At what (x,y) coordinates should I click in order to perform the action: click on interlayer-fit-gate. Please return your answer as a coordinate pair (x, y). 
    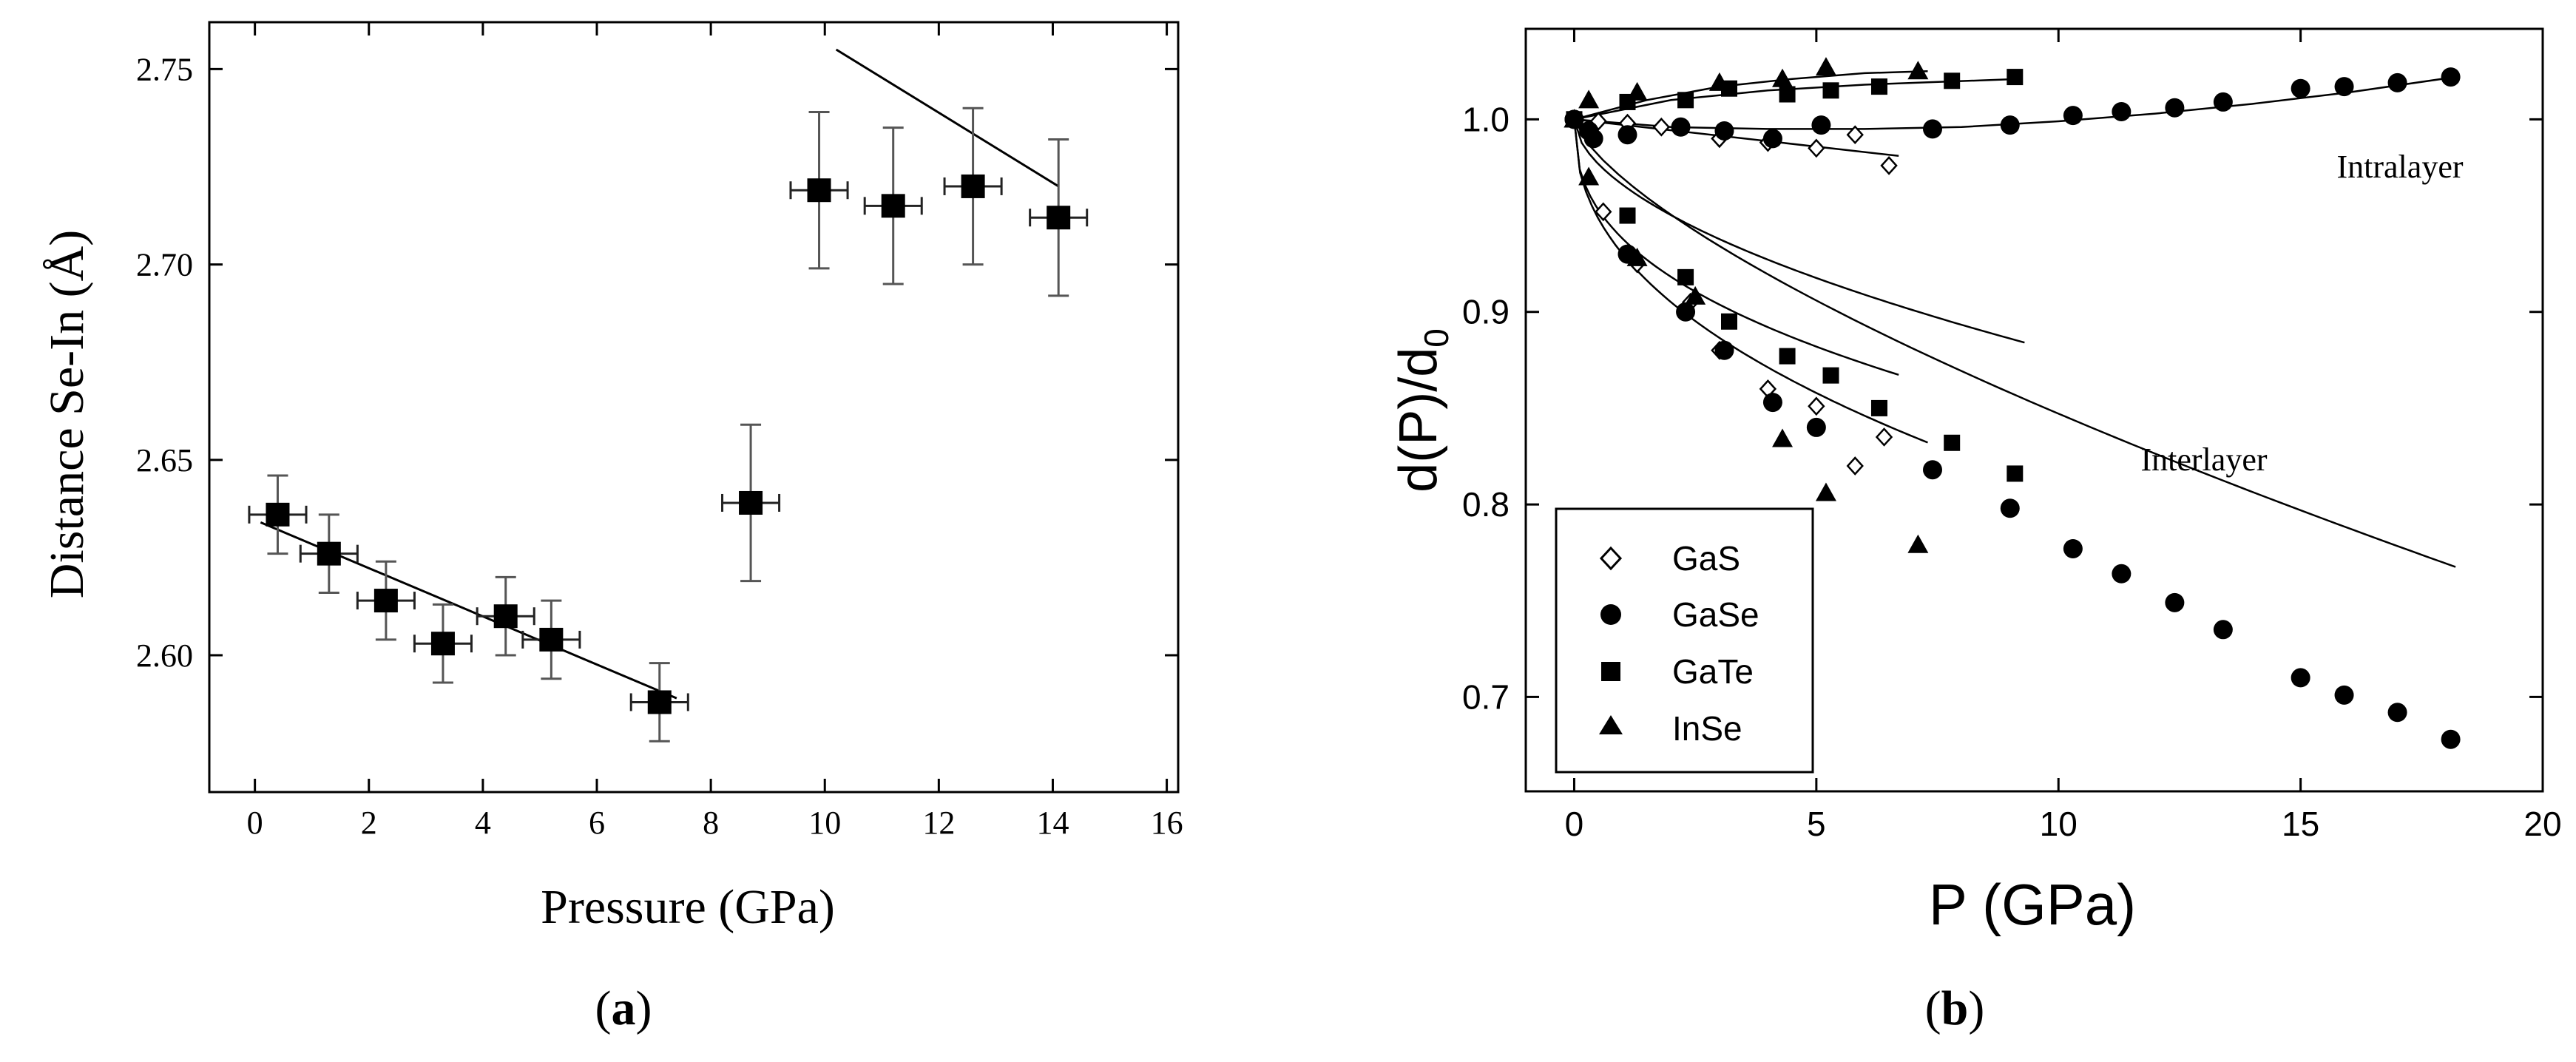
    Looking at the image, I should click on (1799, 231).